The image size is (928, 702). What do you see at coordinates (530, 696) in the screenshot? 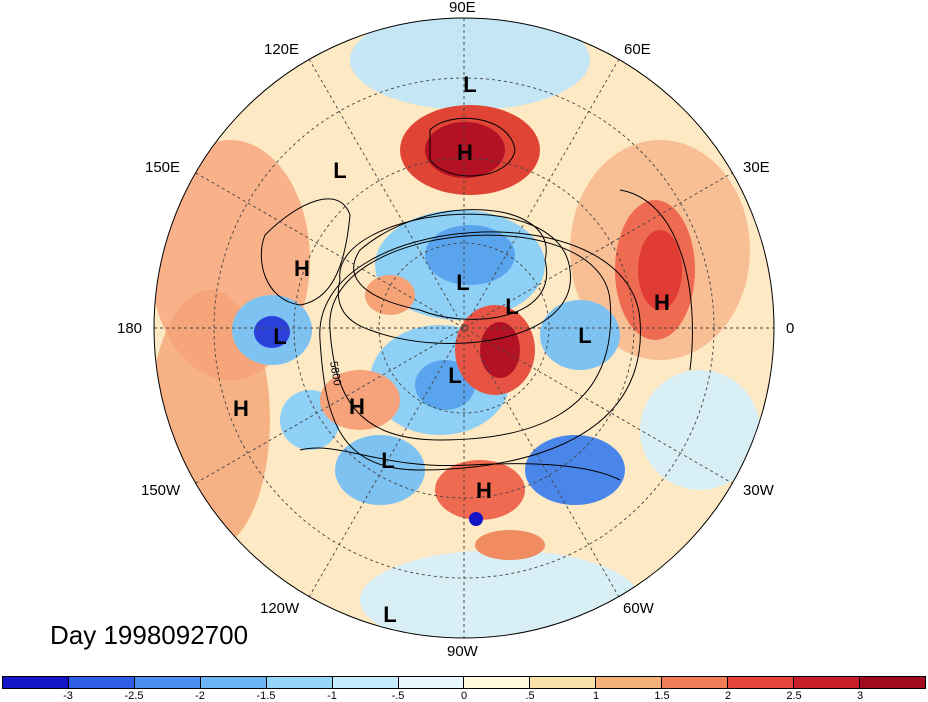
I see `colorbar-tick-label: .5` at bounding box center [530, 696].